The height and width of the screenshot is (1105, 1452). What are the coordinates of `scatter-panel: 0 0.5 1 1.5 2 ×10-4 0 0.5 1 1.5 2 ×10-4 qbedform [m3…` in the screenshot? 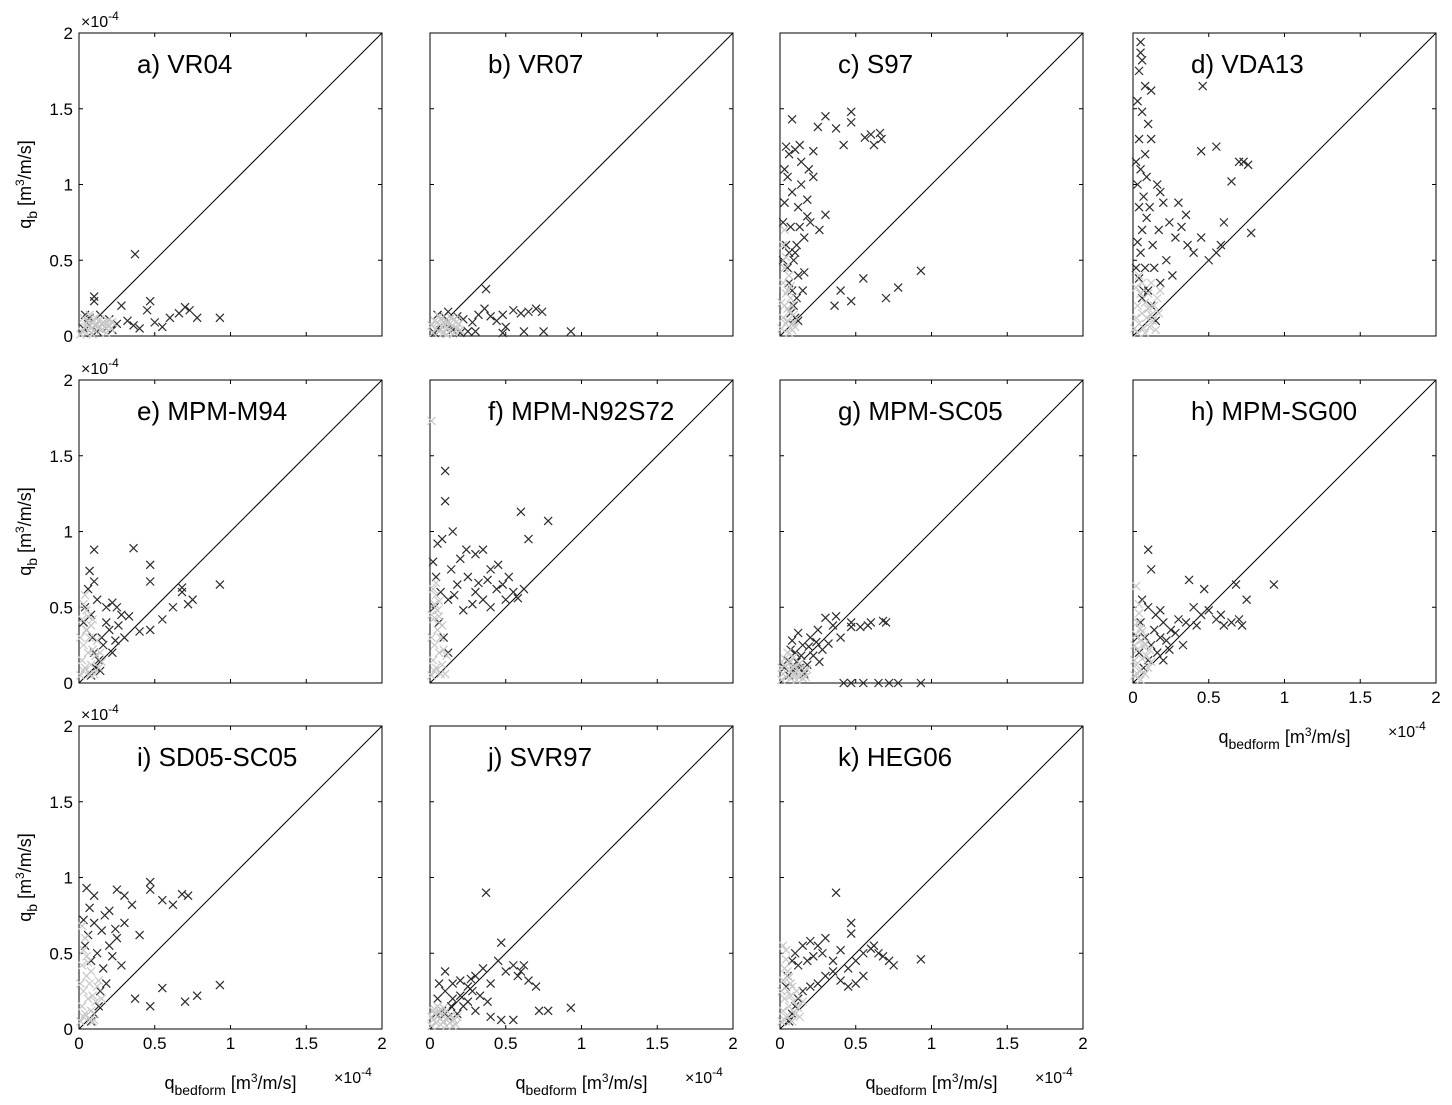 It's located at (200, 900).